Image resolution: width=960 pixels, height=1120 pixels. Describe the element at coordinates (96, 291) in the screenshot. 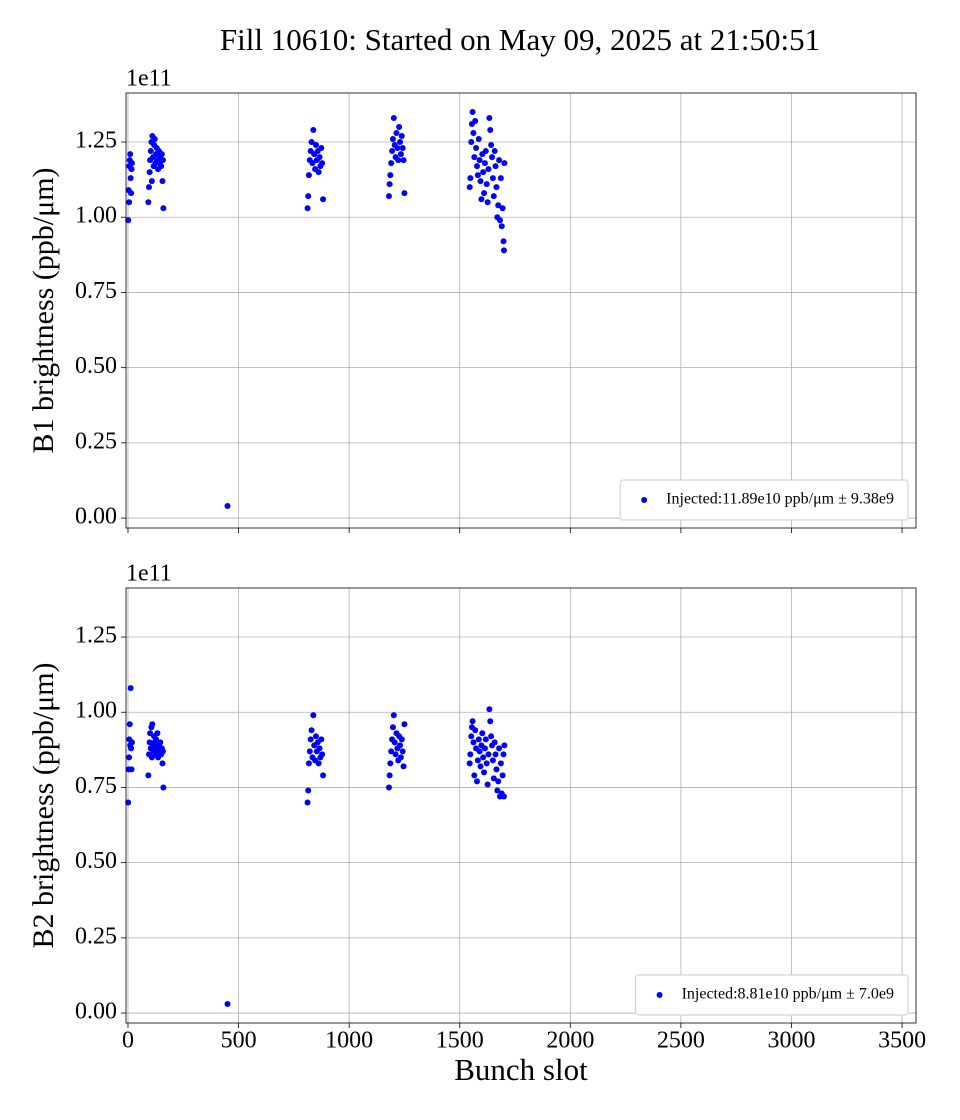

I see `y-tick-label: 0.75` at that location.